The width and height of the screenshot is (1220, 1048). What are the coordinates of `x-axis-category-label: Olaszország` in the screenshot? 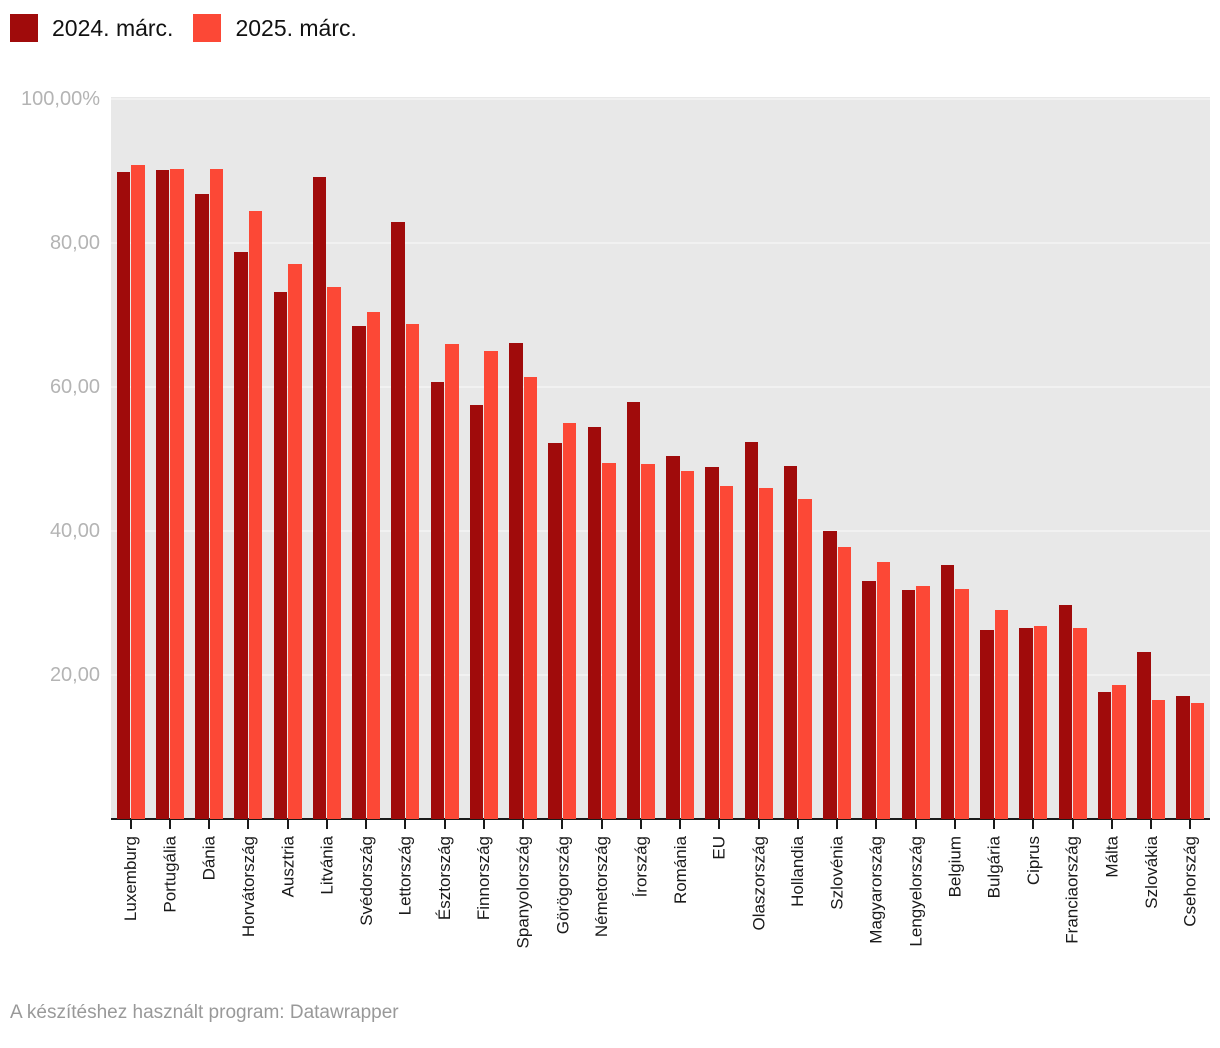 It's located at (759, 883).